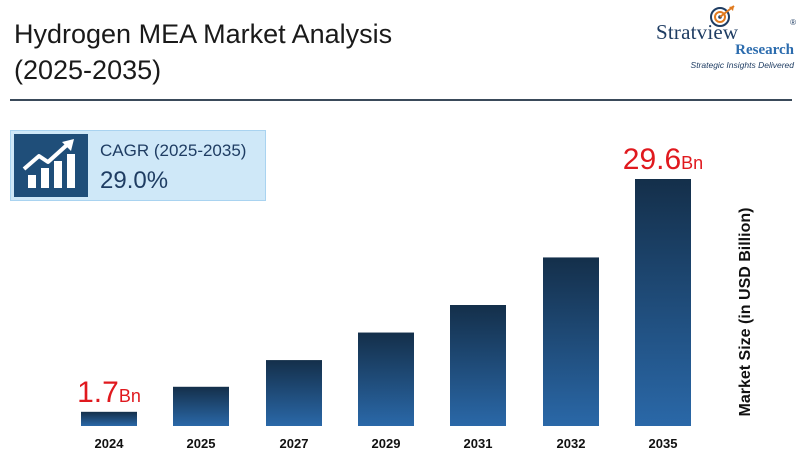  What do you see at coordinates (138, 165) in the screenshot?
I see `cagr-card: CAGR (2025-2035) 29.0%` at bounding box center [138, 165].